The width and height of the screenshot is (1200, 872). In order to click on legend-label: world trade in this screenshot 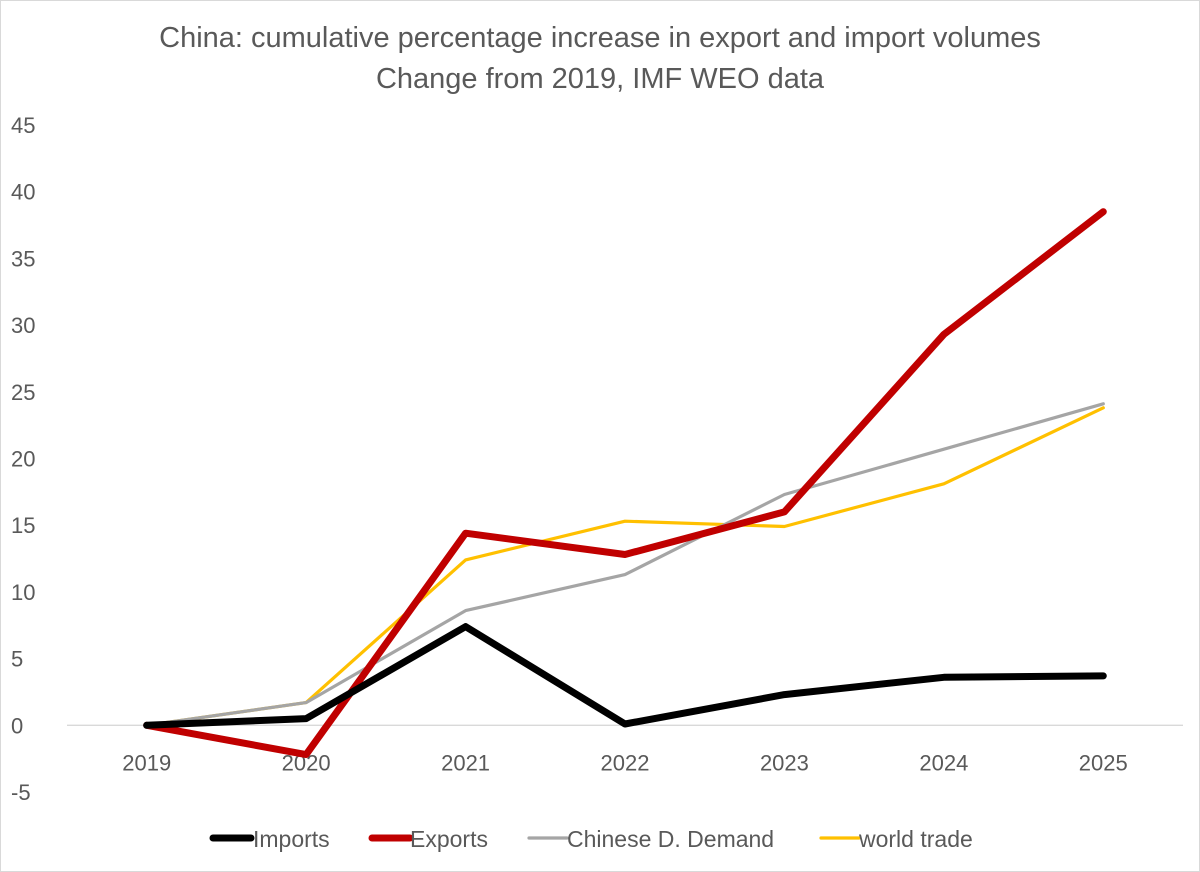, I will do `click(915, 839)`.